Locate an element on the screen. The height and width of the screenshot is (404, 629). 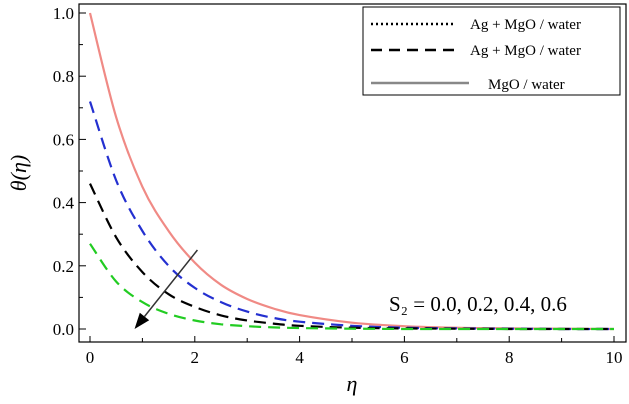
y-tick-label: 0.0 is located at coordinates (63, 329).